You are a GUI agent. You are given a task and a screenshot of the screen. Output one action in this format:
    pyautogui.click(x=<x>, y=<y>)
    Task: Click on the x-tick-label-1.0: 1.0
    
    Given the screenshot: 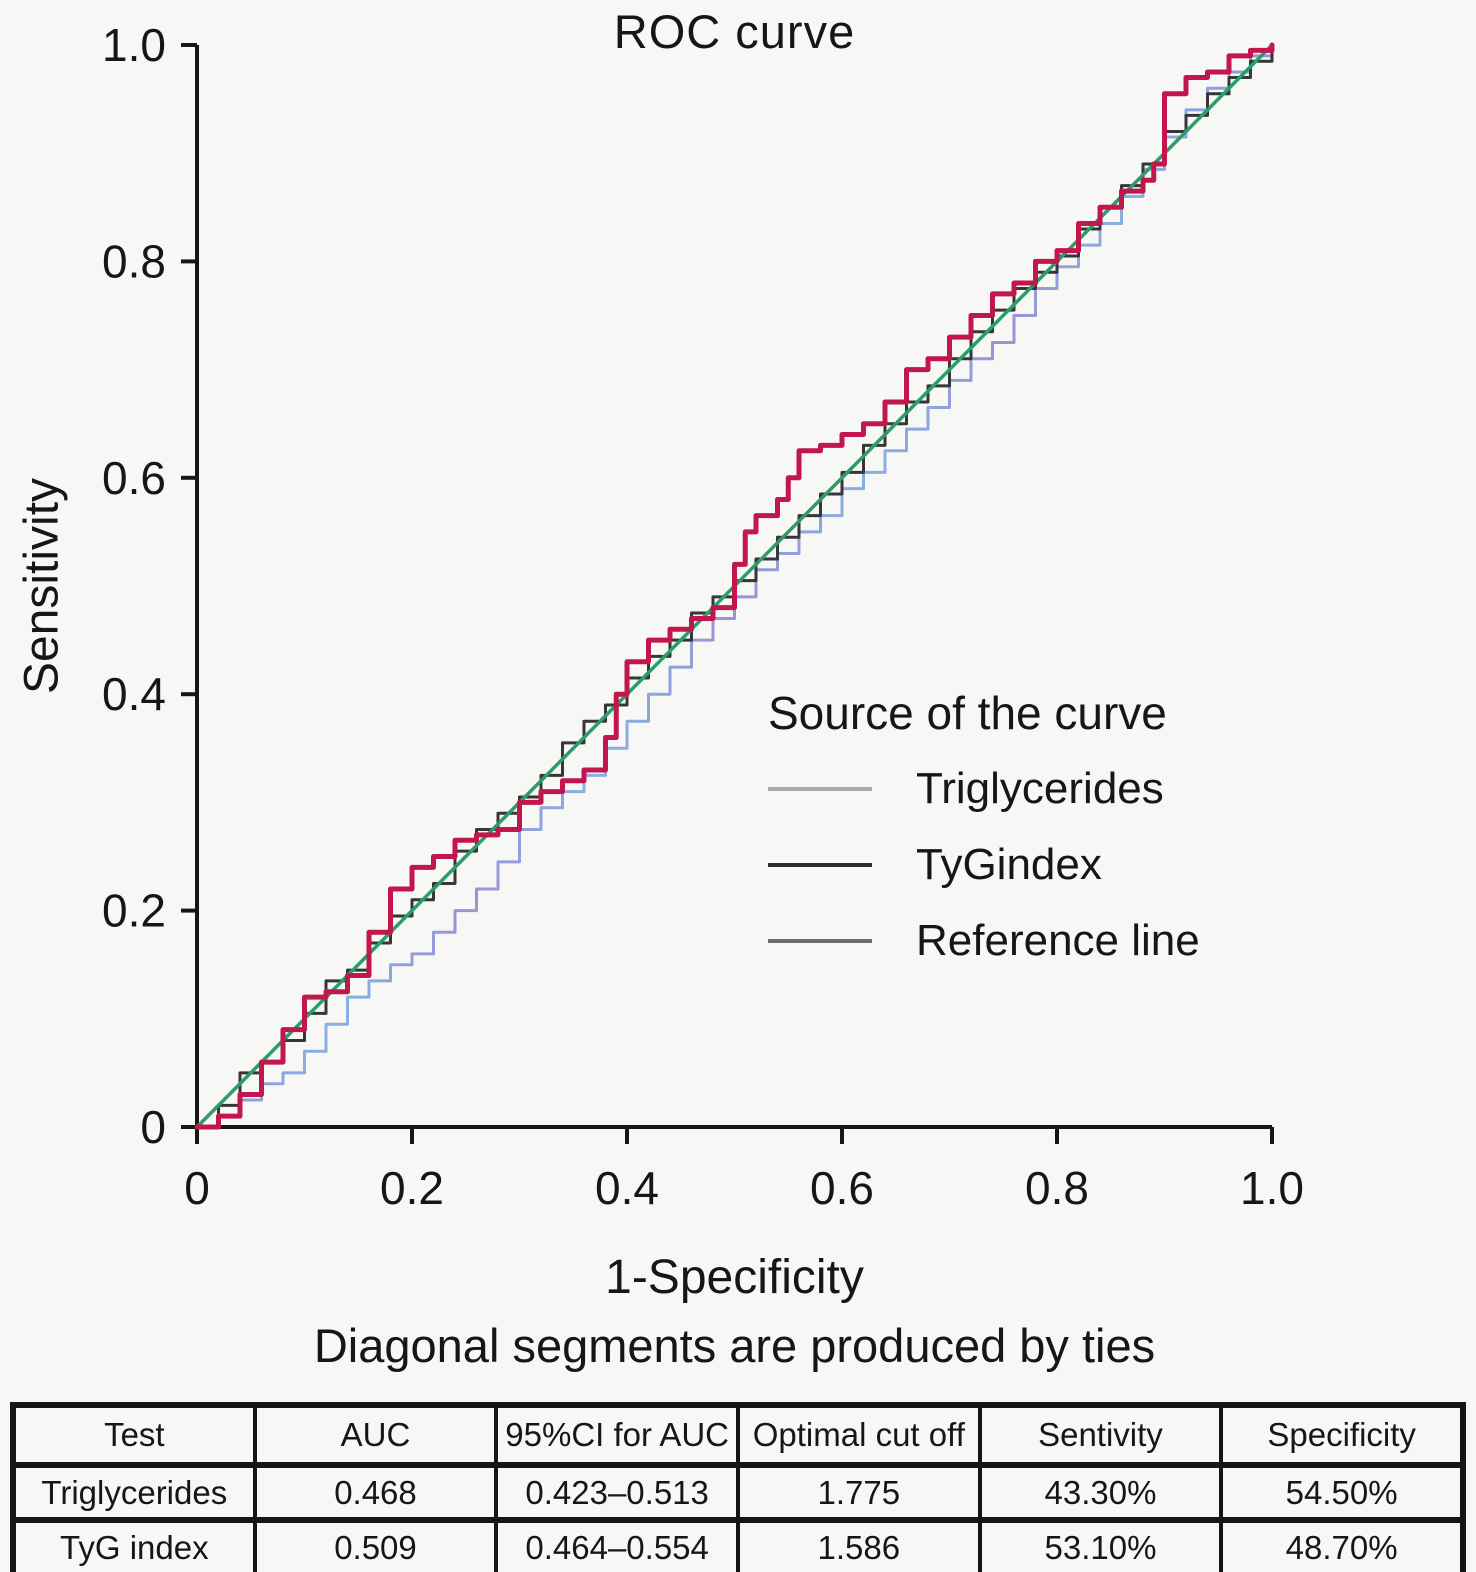 What is the action you would take?
    pyautogui.click(x=1272, y=1188)
    